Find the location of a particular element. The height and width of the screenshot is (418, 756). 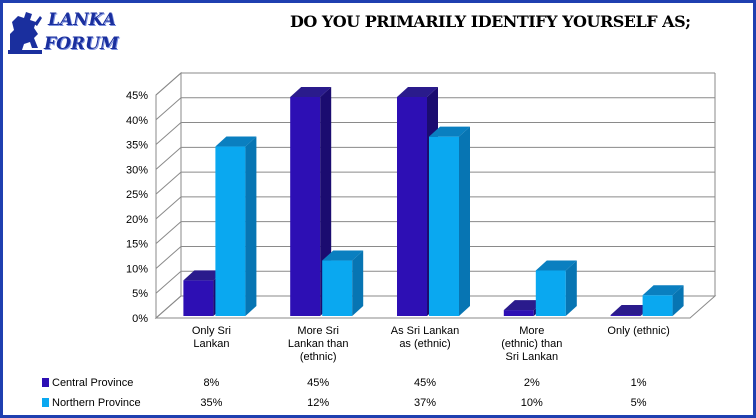

x-tick-label-line: Sri Lankan is located at coordinates (532, 357).